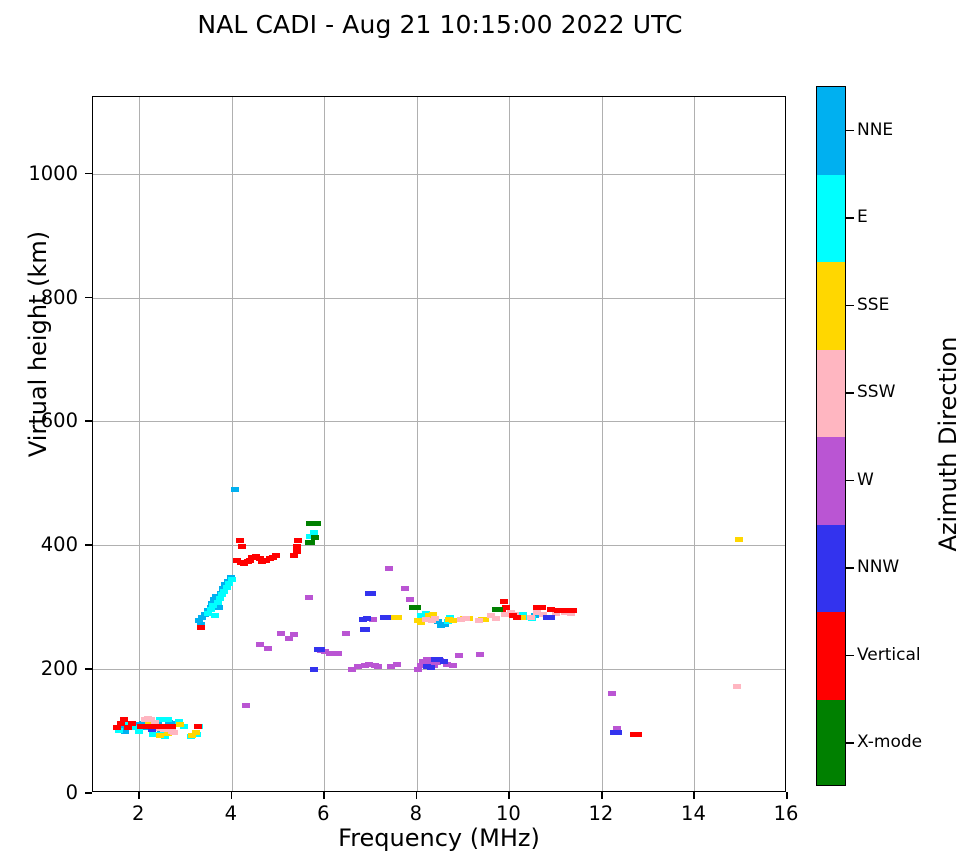  I want to click on x-tick-label: 16, so click(786, 813).